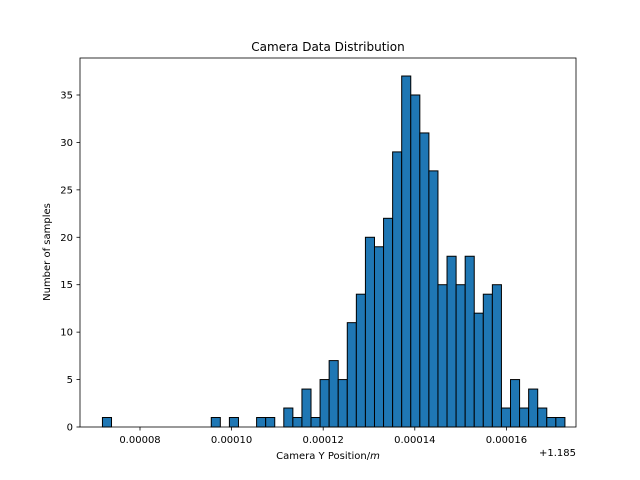 This screenshot has height=480, width=640. I want to click on y-axis-label: Number of samples, so click(47, 252).